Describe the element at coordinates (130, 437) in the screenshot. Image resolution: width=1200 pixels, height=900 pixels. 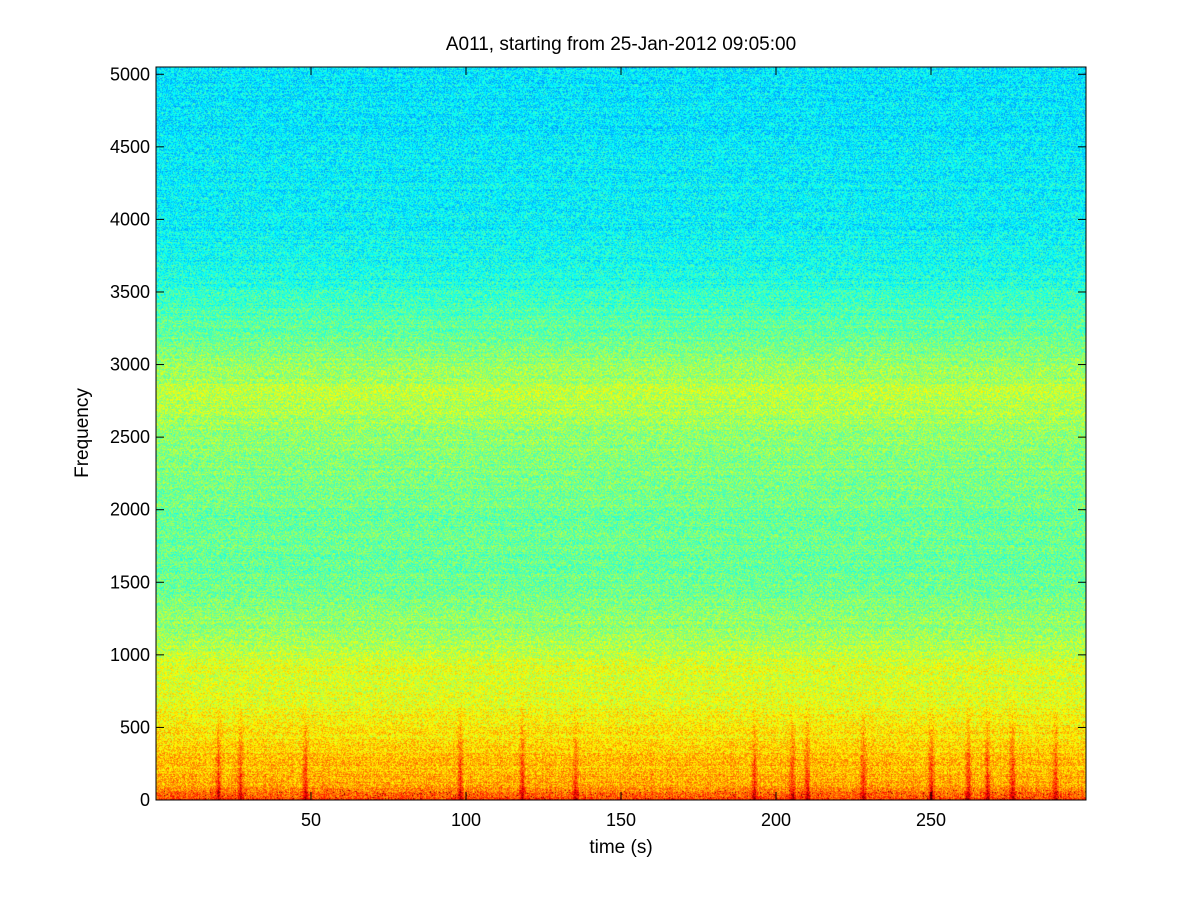
I see `y-tick-label: 2500` at that location.